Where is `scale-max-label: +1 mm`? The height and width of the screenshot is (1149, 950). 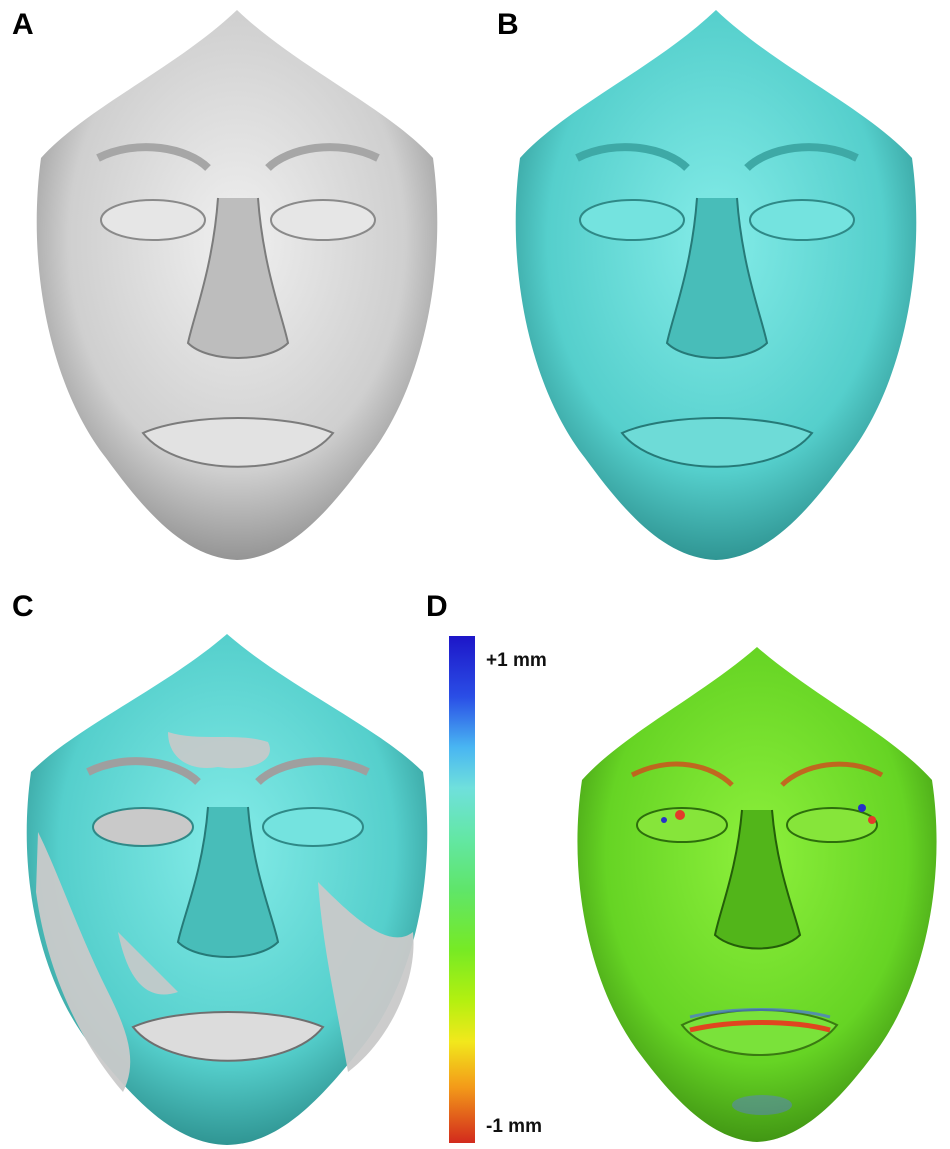
scale-max-label: +1 mm is located at coordinates (516, 660).